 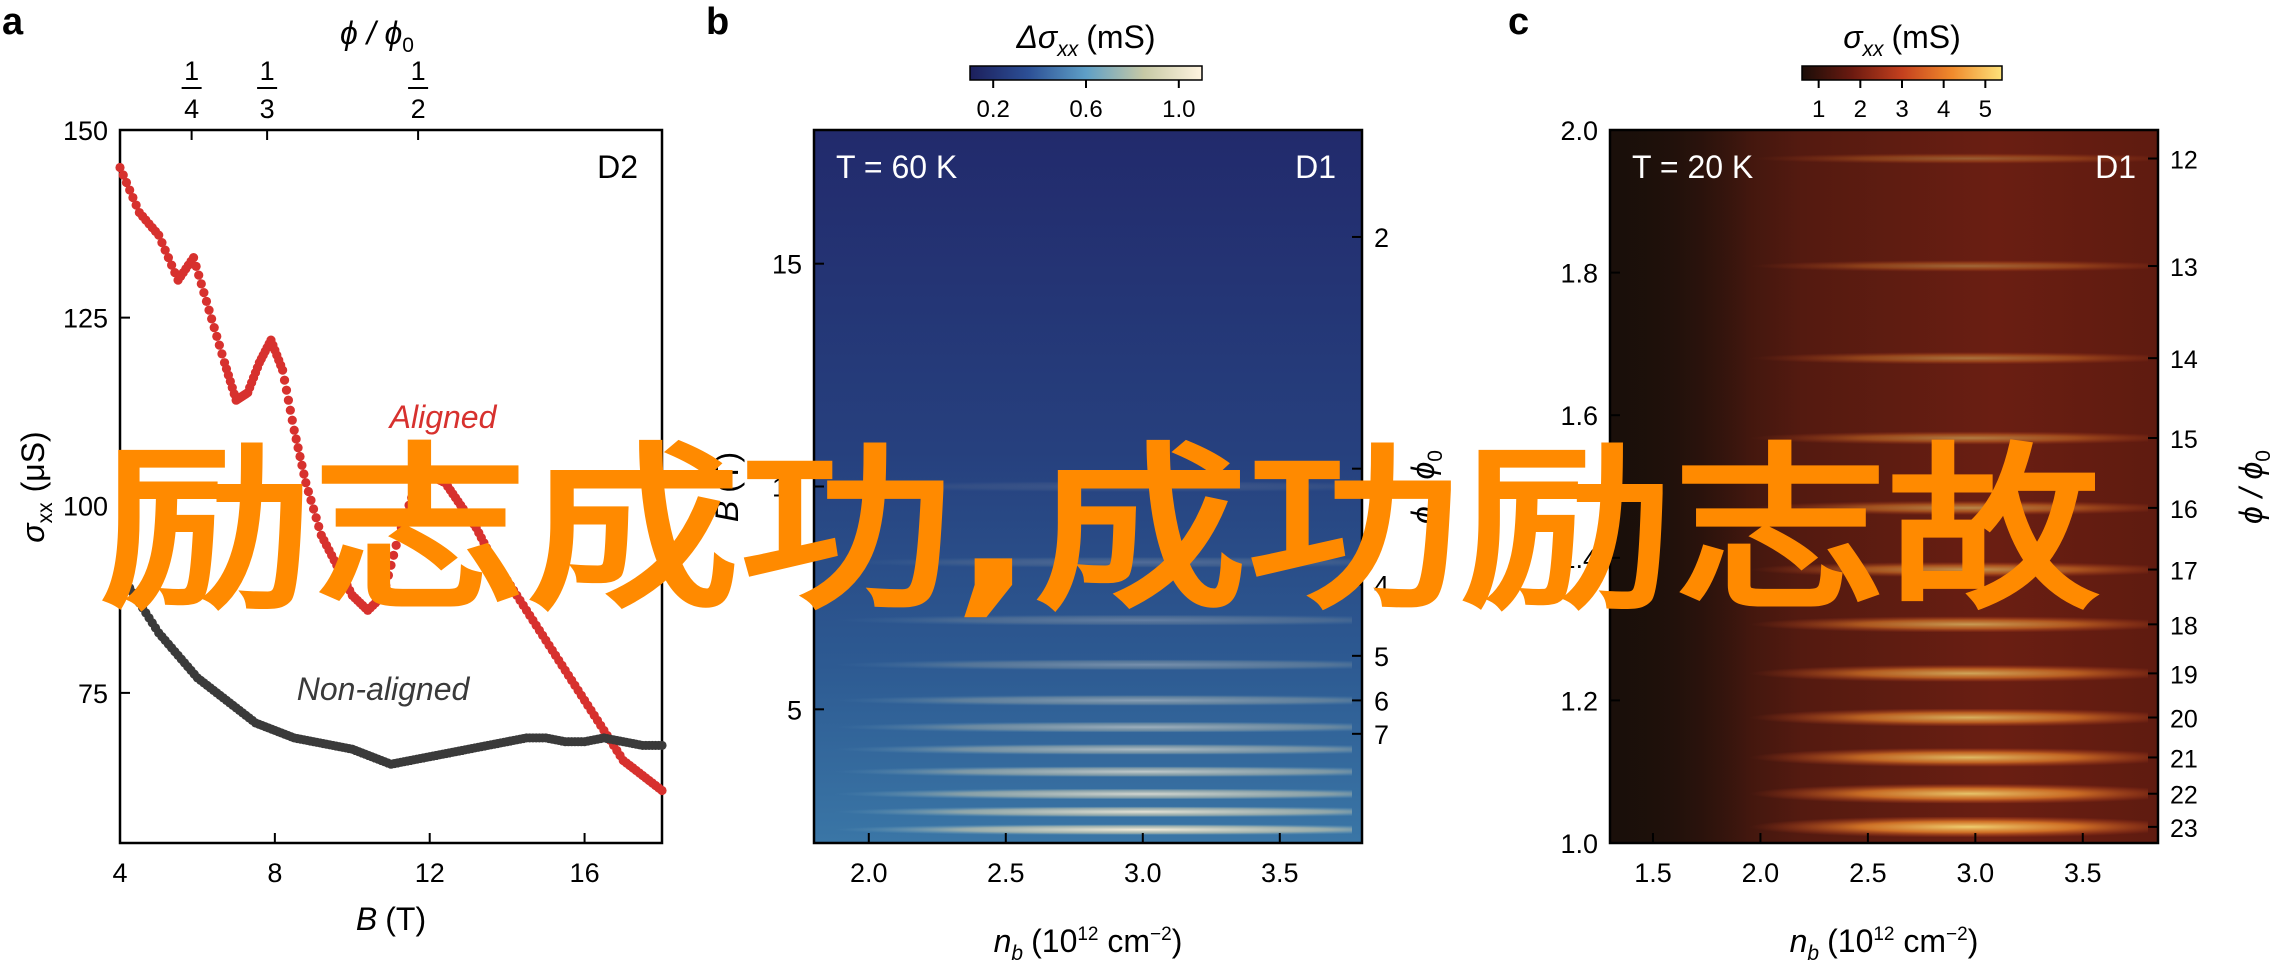 I want to click on panel-a-y-tick-label: 100, so click(x=85, y=506).